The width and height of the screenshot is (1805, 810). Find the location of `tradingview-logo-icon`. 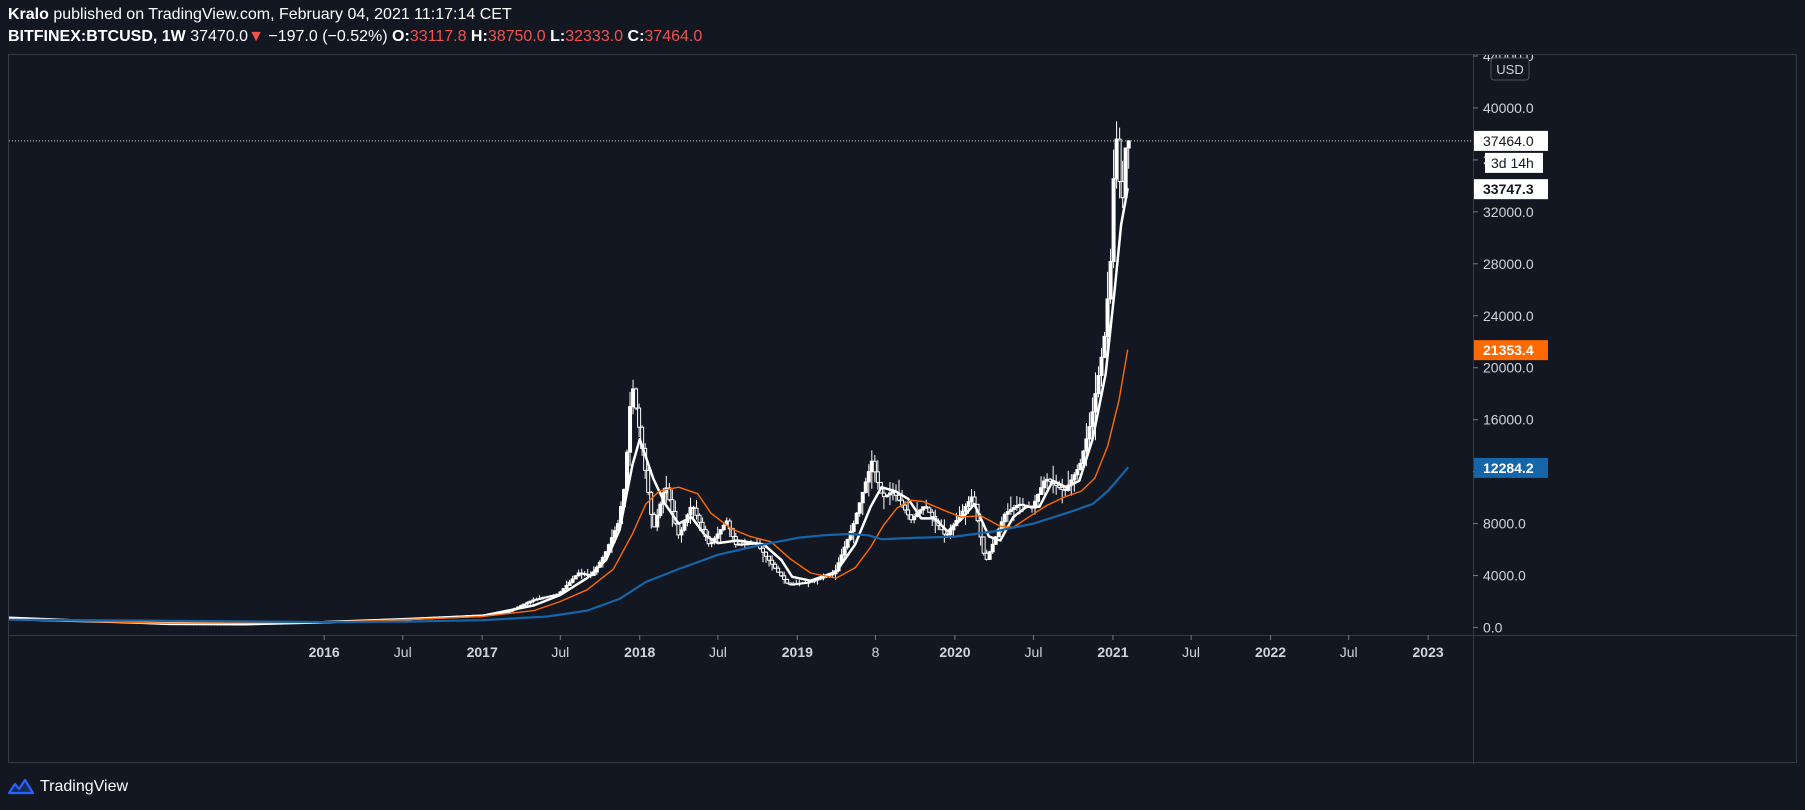

tradingview-logo-icon is located at coordinates (21, 786).